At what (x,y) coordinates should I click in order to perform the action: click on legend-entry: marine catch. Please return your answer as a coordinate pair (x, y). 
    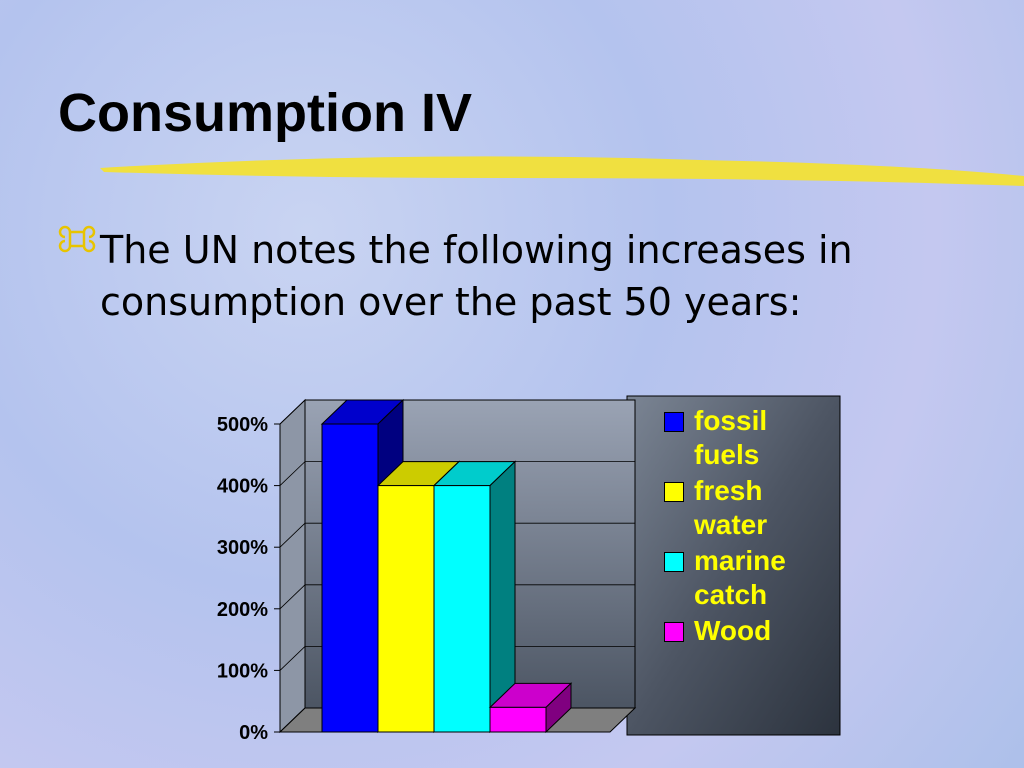
    Looking at the image, I should click on (742, 578).